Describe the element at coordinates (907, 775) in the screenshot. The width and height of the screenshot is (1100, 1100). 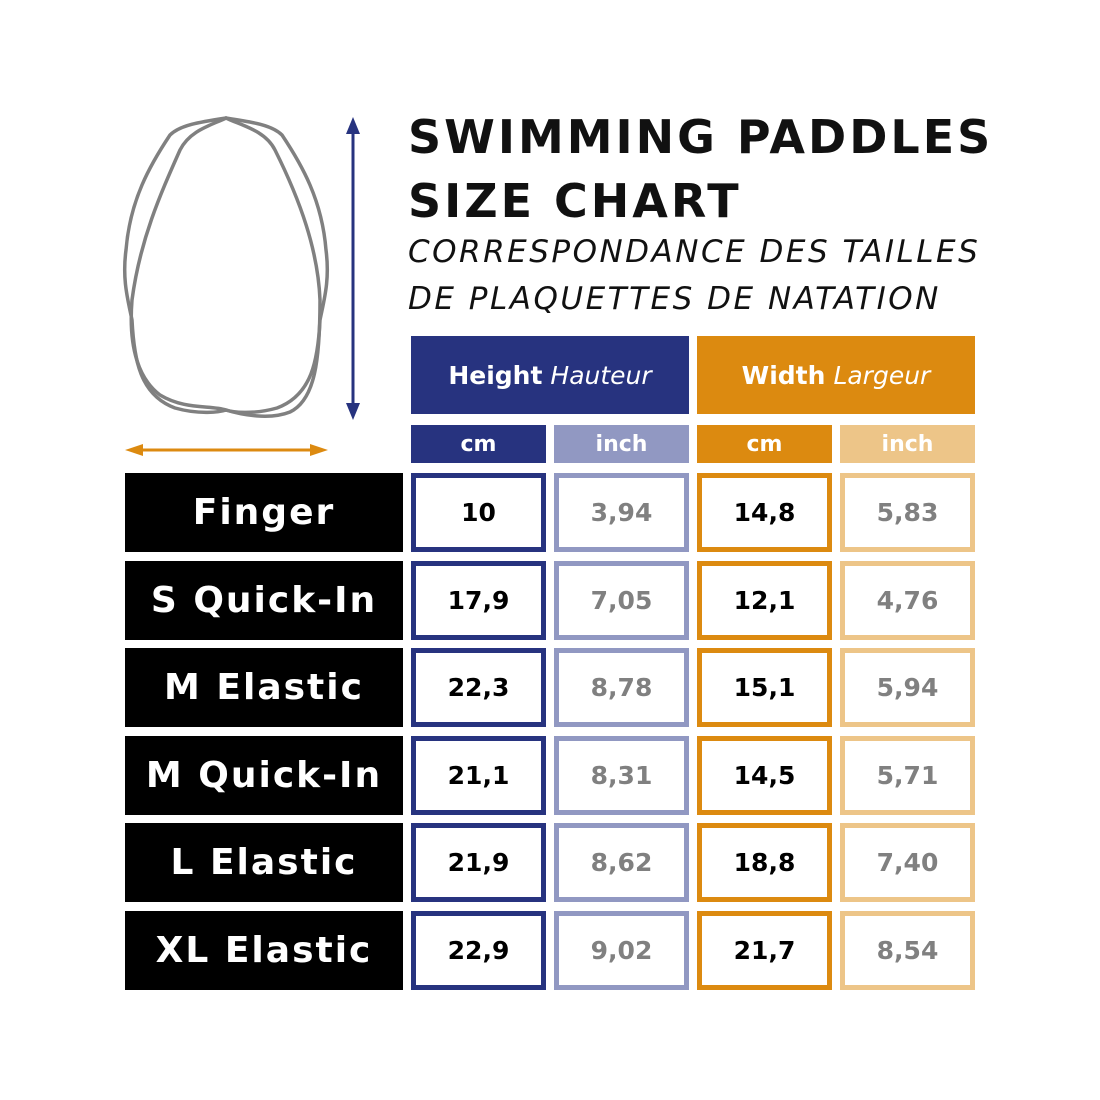
I see `cell-width-inch: 5,71` at that location.